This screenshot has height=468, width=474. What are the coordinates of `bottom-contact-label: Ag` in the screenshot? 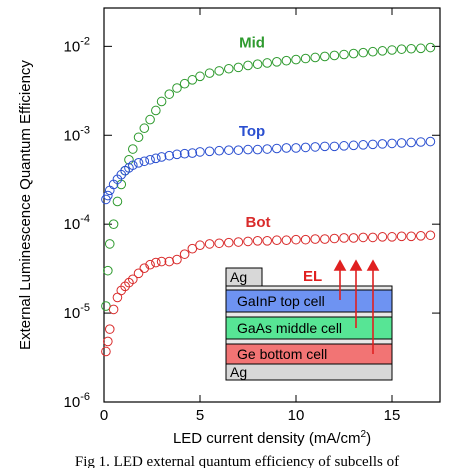 It's located at (238, 372).